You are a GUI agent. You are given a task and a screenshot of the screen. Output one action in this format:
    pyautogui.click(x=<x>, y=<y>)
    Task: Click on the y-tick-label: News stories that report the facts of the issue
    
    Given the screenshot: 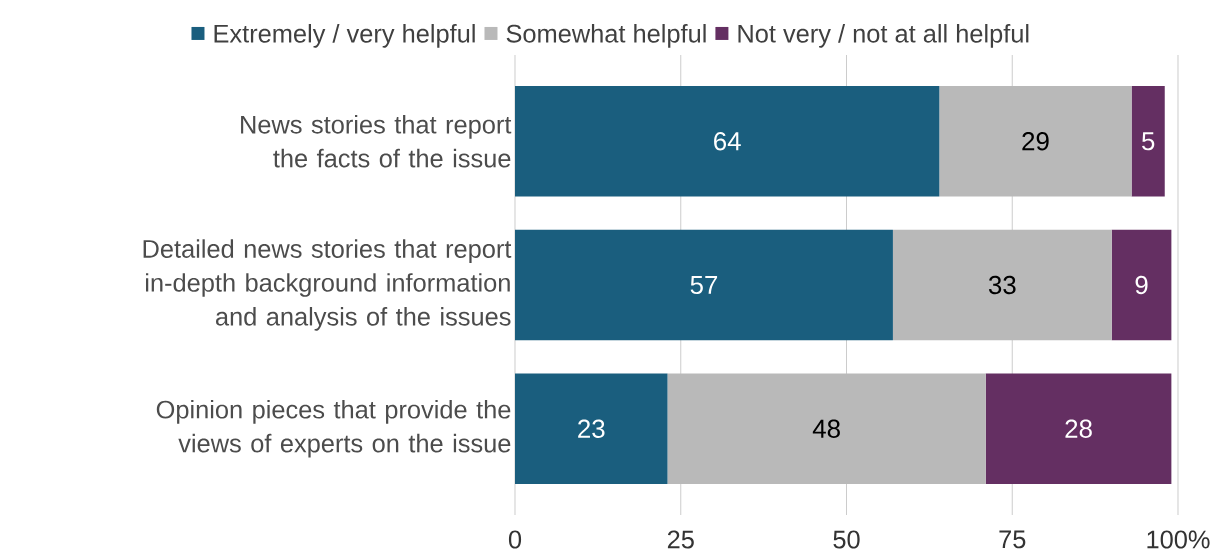 What is the action you would take?
    pyautogui.click(x=376, y=141)
    